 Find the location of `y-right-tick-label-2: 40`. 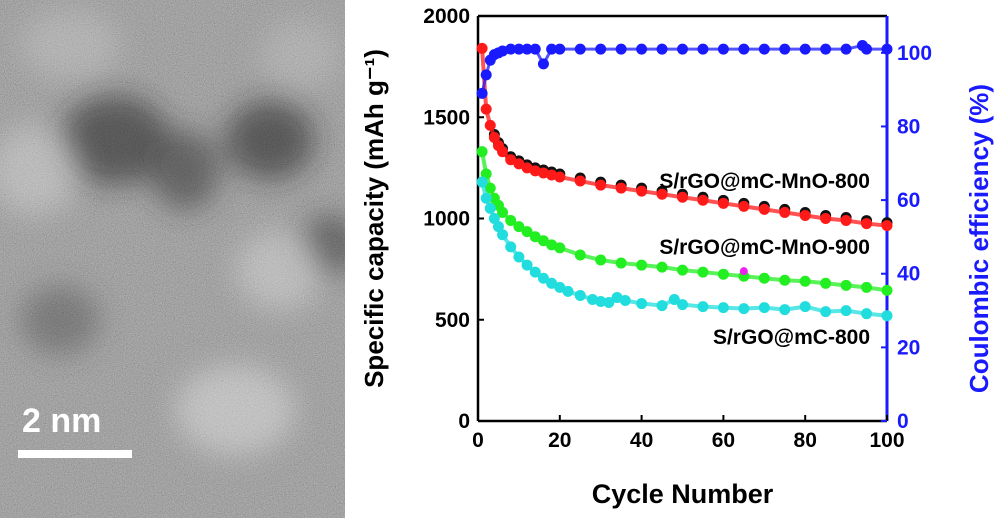

y-right-tick-label-2: 40 is located at coordinates (908, 274).